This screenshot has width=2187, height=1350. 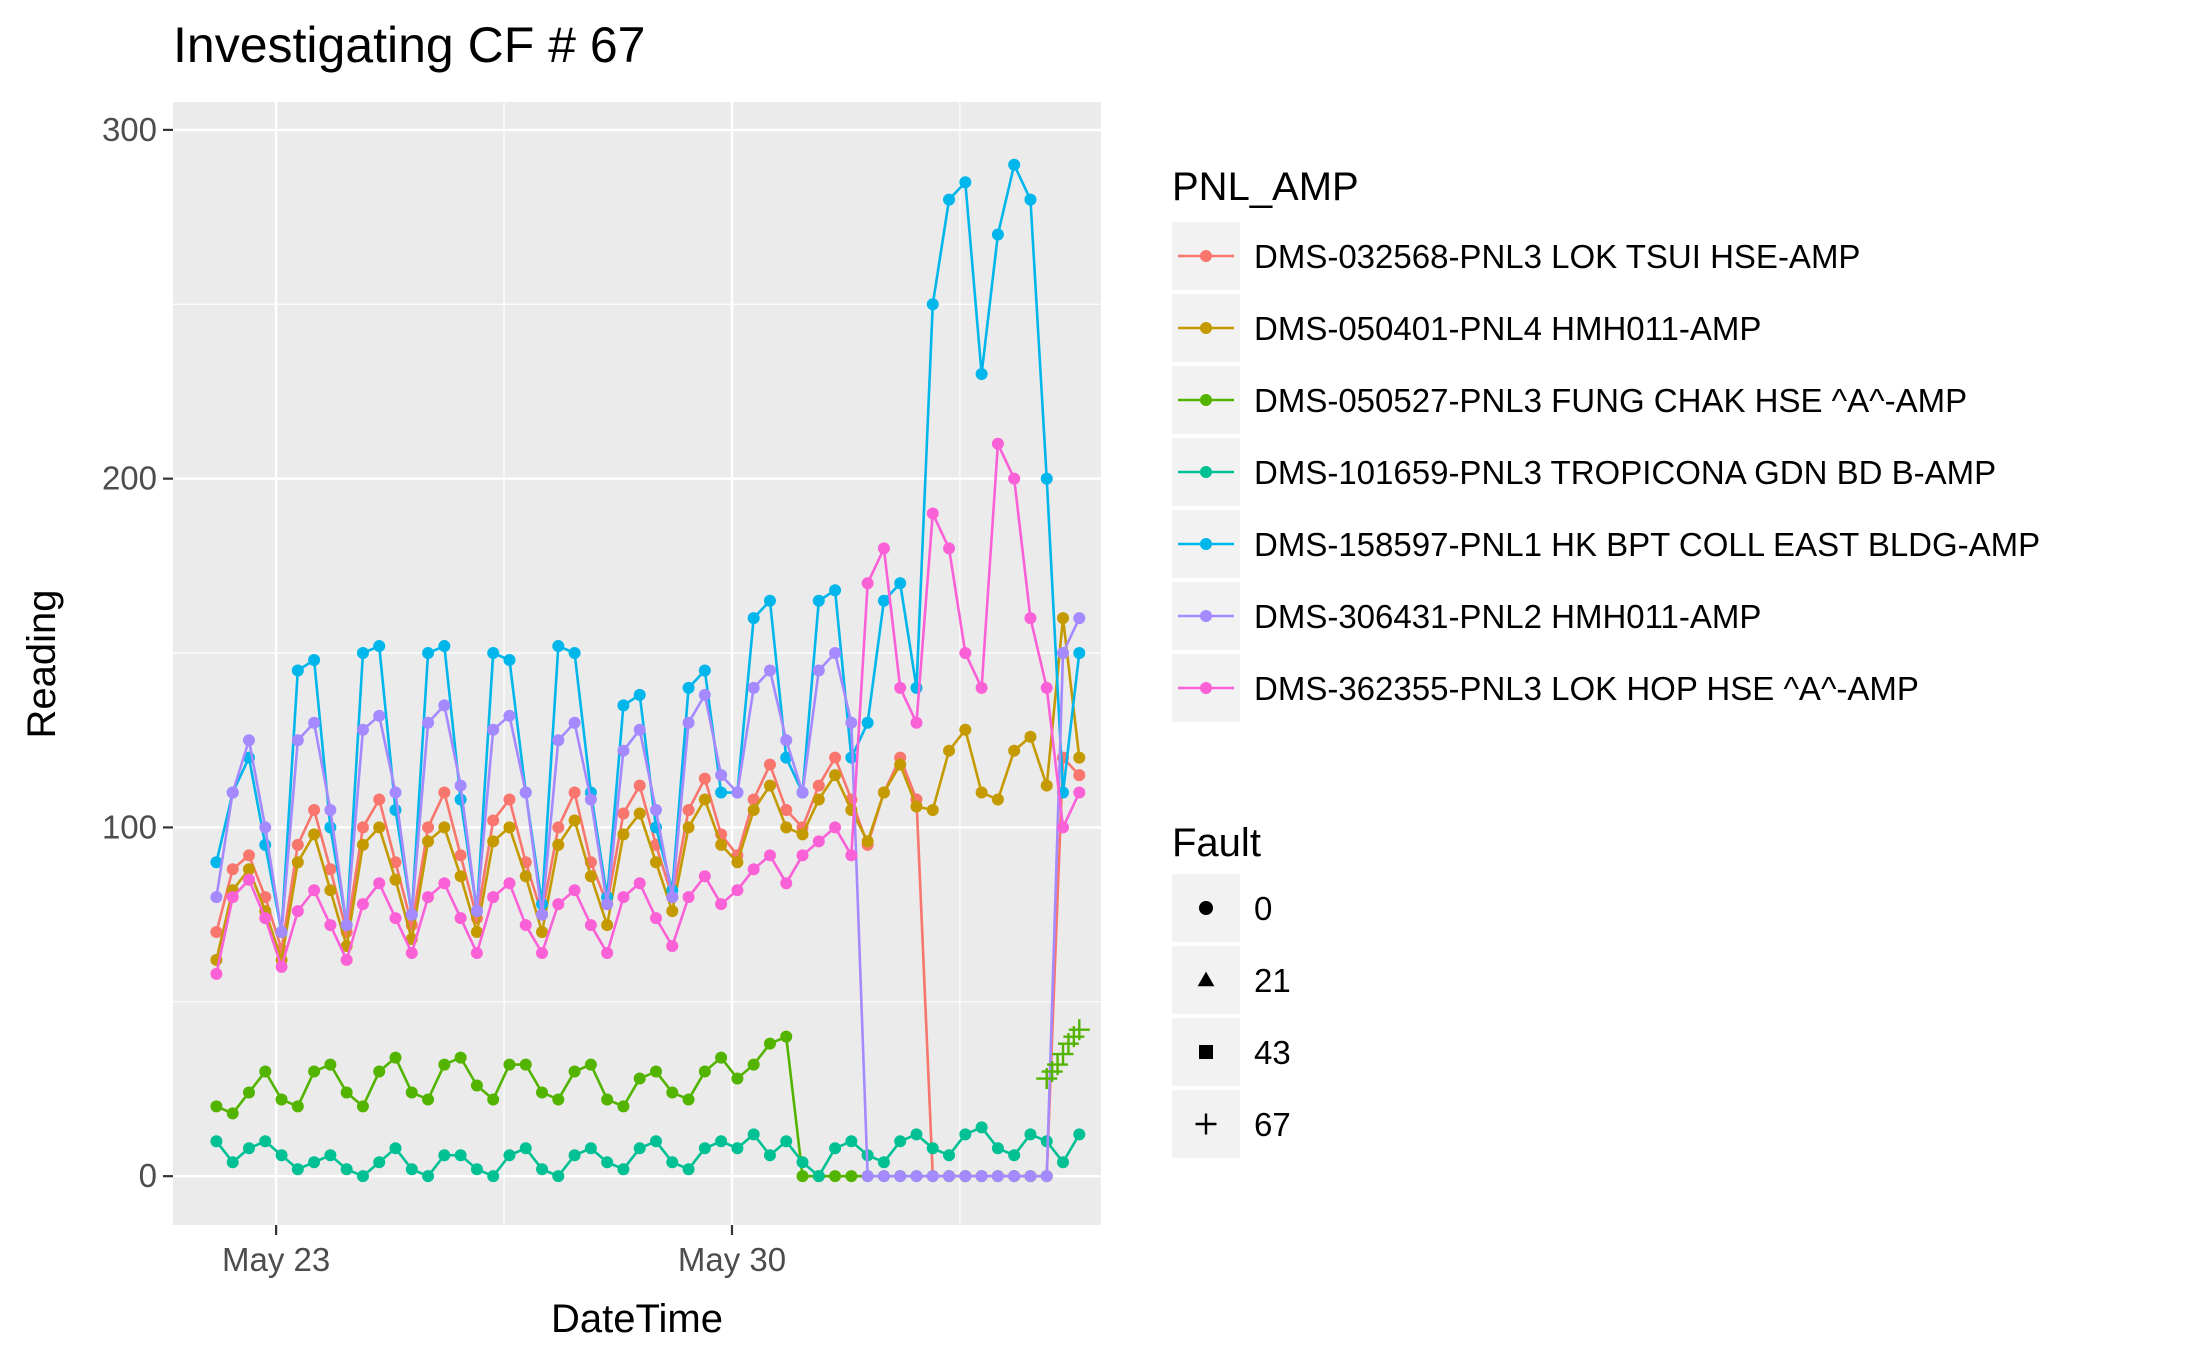 I want to click on legend-label: 0, so click(x=1263, y=908).